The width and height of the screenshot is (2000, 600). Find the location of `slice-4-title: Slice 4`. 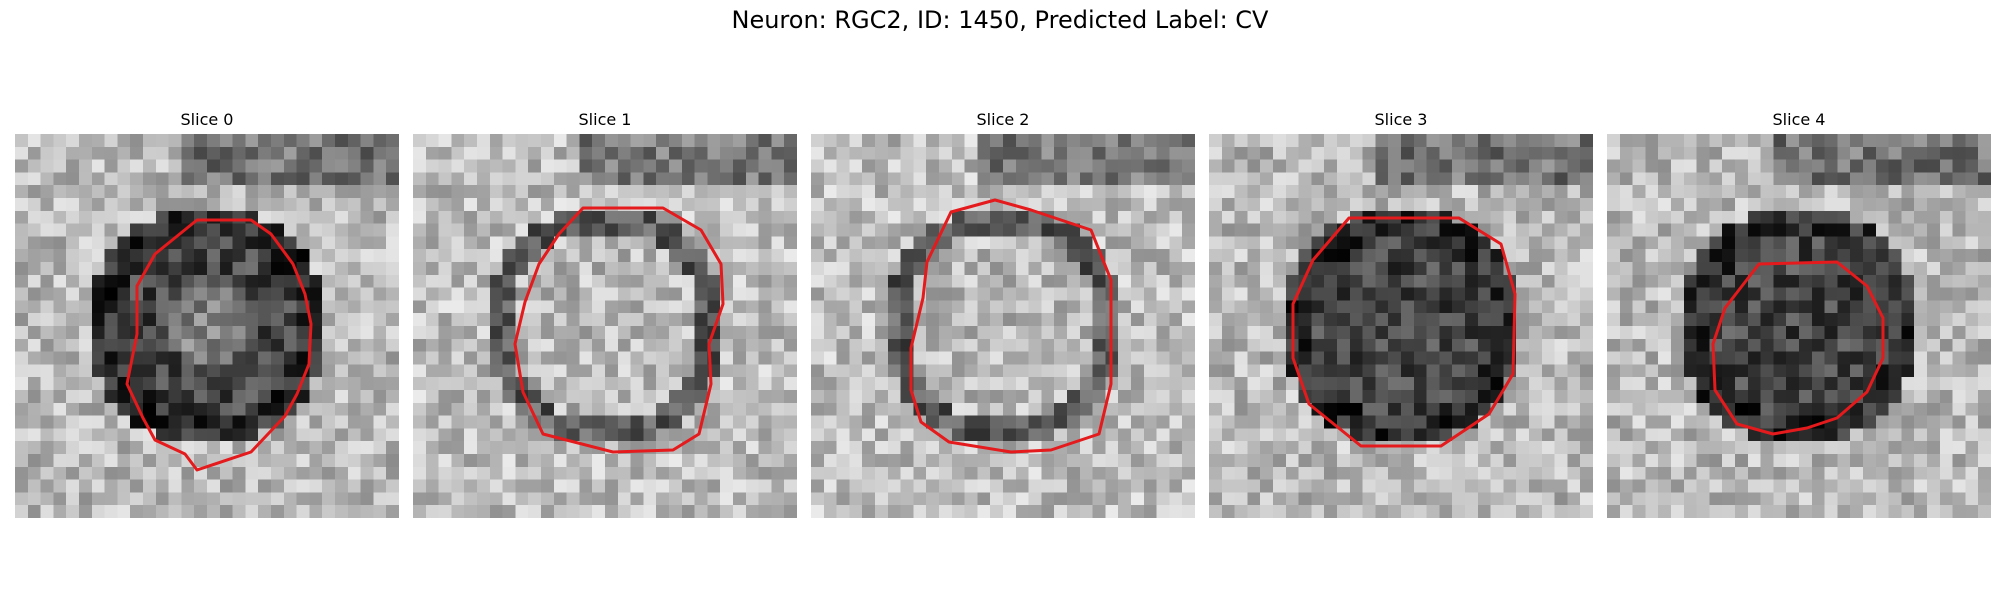

slice-4-title: Slice 4 is located at coordinates (1799, 119).